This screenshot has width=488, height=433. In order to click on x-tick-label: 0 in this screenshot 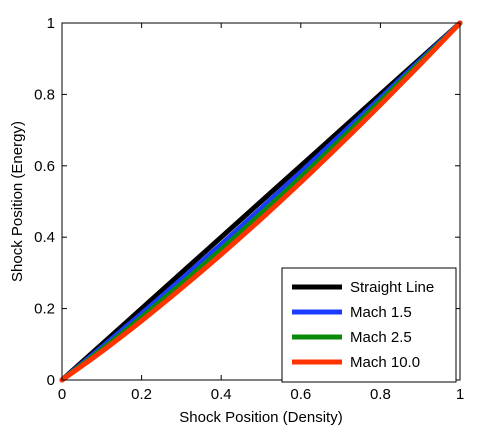, I will do `click(62, 394)`.